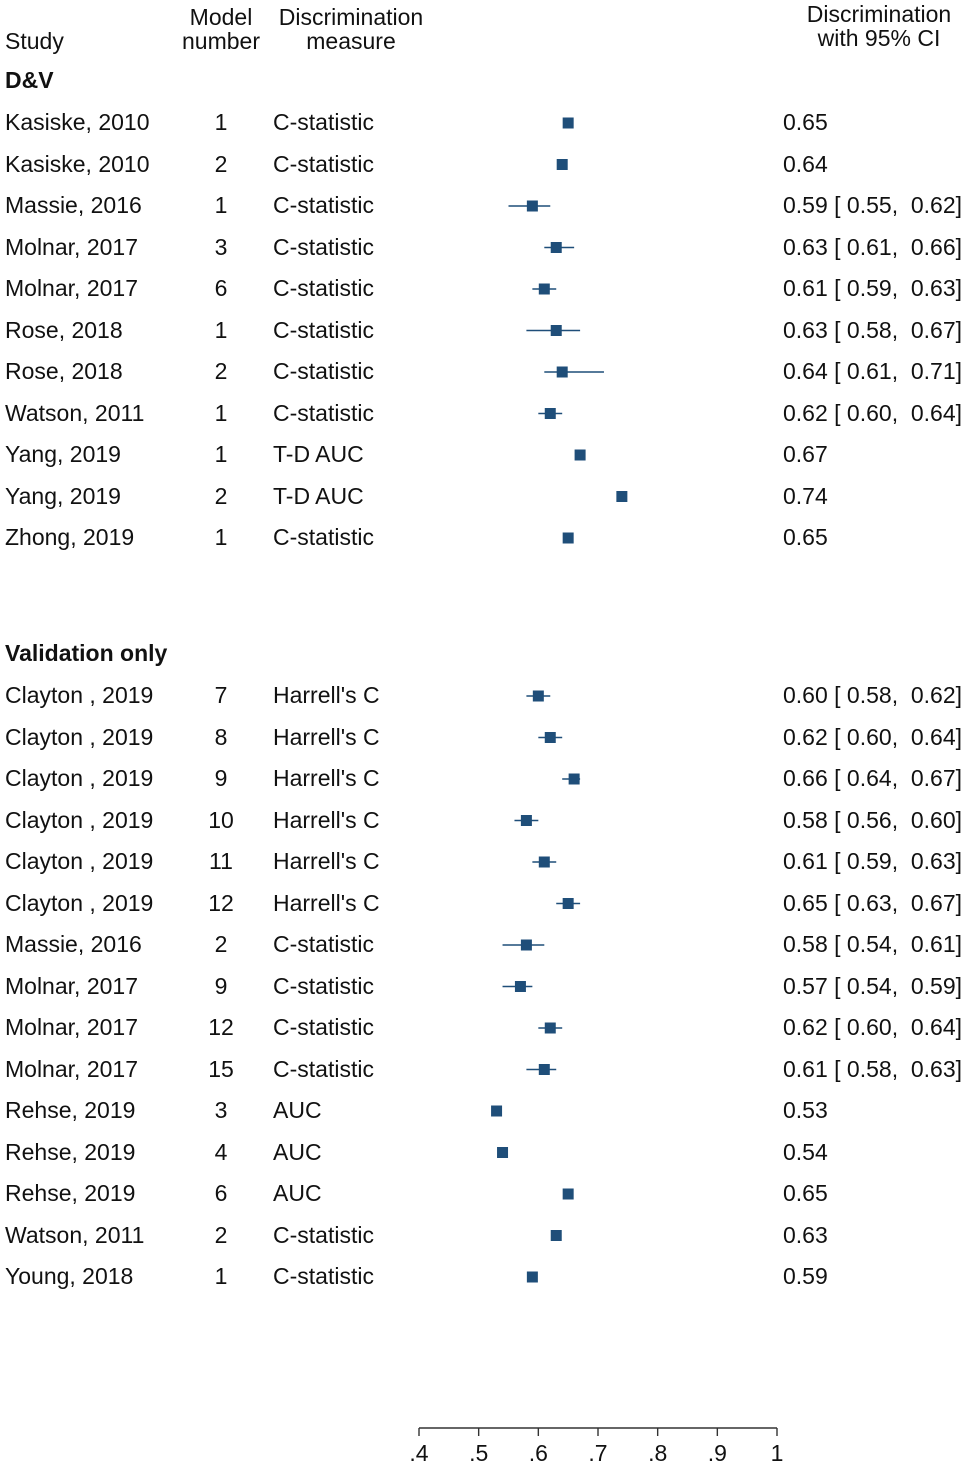 The image size is (976, 1468). Describe the element at coordinates (873, 985) in the screenshot. I see `row-ci-text: 0.57 [ 0.54, 0.59]` at that location.